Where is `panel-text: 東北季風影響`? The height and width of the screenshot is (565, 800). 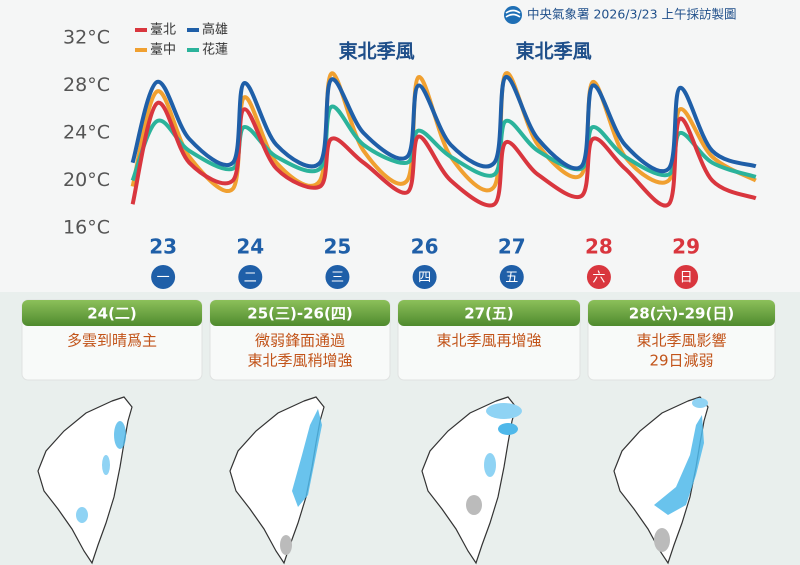 panel-text: 東北季風影響 is located at coordinates (681, 341).